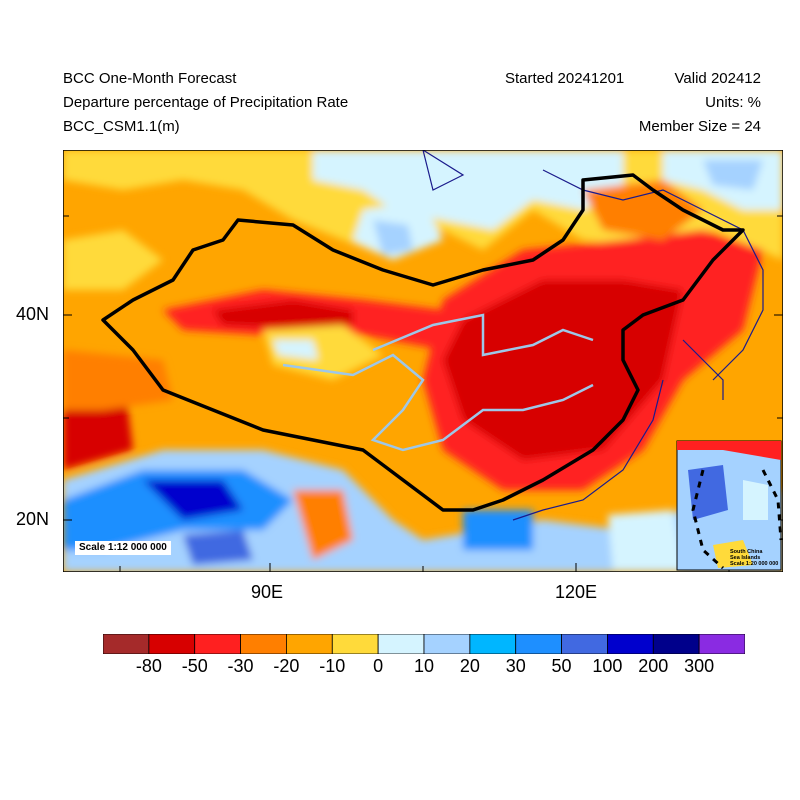 This screenshot has width=800, height=800. What do you see at coordinates (746, 552) in the screenshot?
I see `inset-title-line1: South China` at bounding box center [746, 552].